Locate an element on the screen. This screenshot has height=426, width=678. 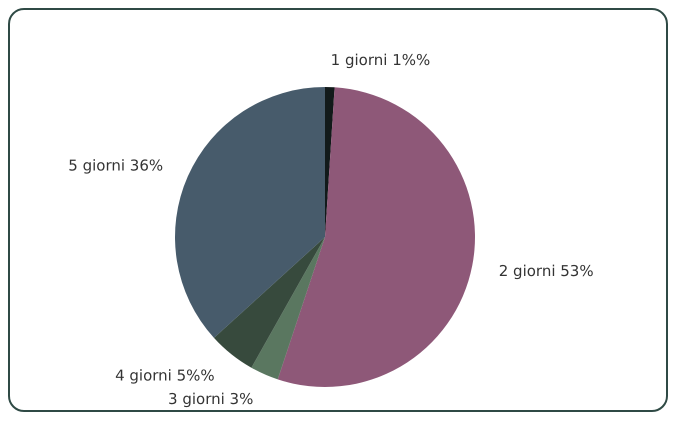
slice-label: 3 giorni 3% is located at coordinates (211, 399).